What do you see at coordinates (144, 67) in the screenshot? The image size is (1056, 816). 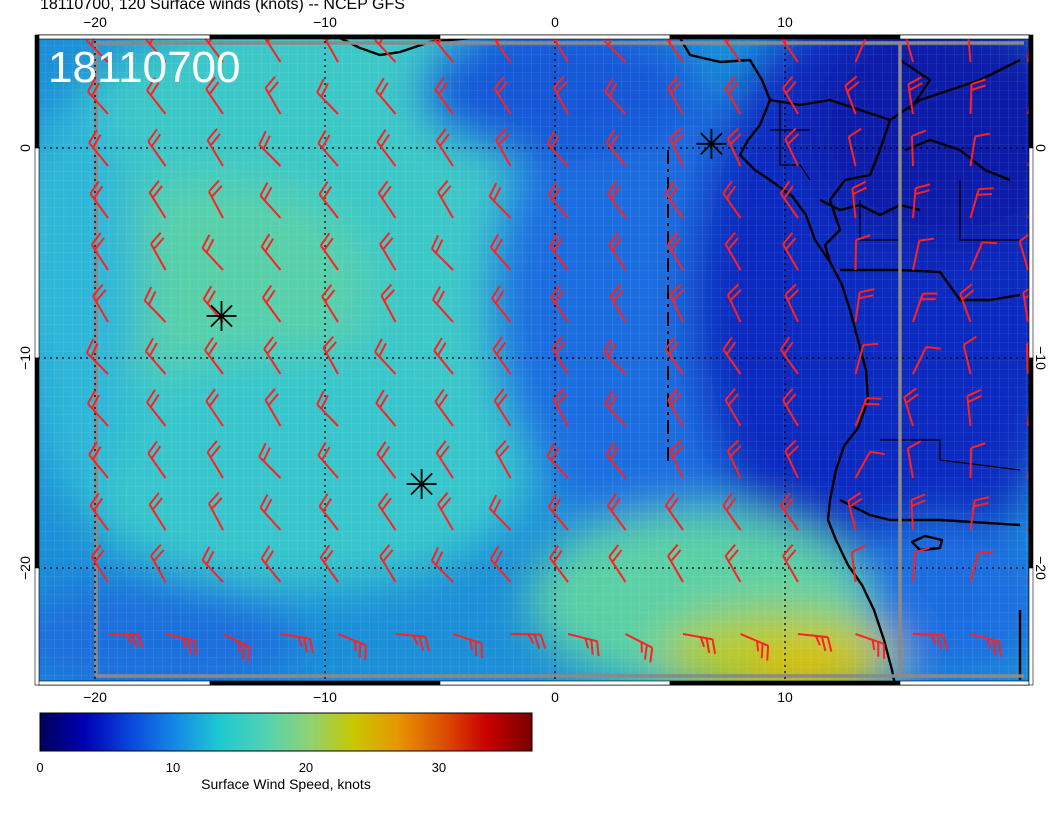 I see `map-label: 18110700` at bounding box center [144, 67].